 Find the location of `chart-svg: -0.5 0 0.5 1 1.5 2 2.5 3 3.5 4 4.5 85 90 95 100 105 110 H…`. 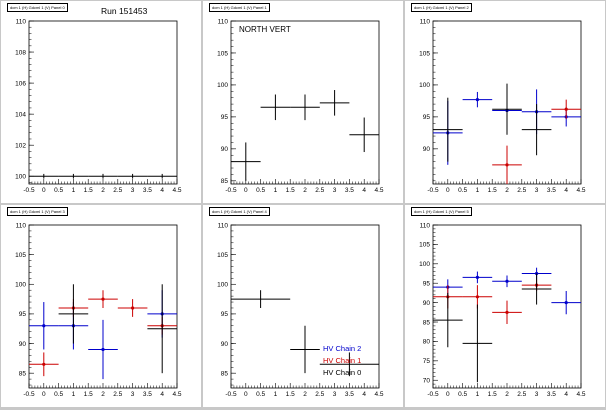

chart-svg: -0.5 0 0.5 1 1.5 2 2.5 3 3.5 4 4.5 85 90 95 100 105 110 H… is located at coordinates (300, 310).